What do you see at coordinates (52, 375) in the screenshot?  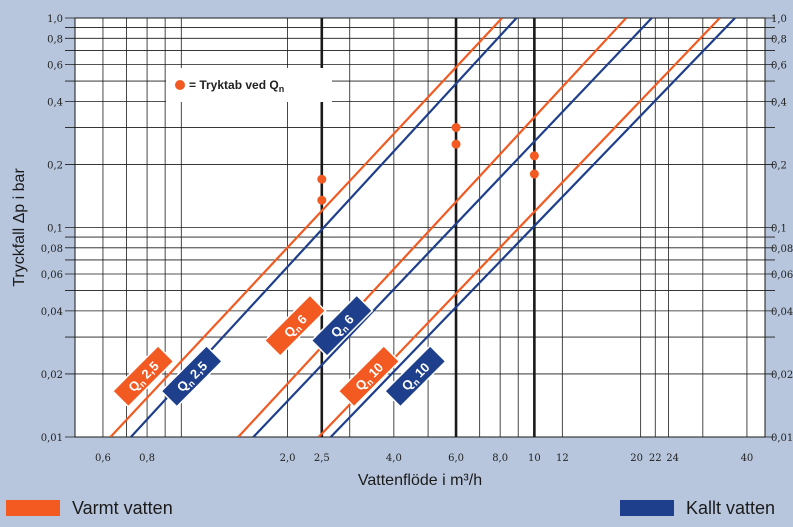 I see `y-tick-label-left: 0,02` at bounding box center [52, 375].